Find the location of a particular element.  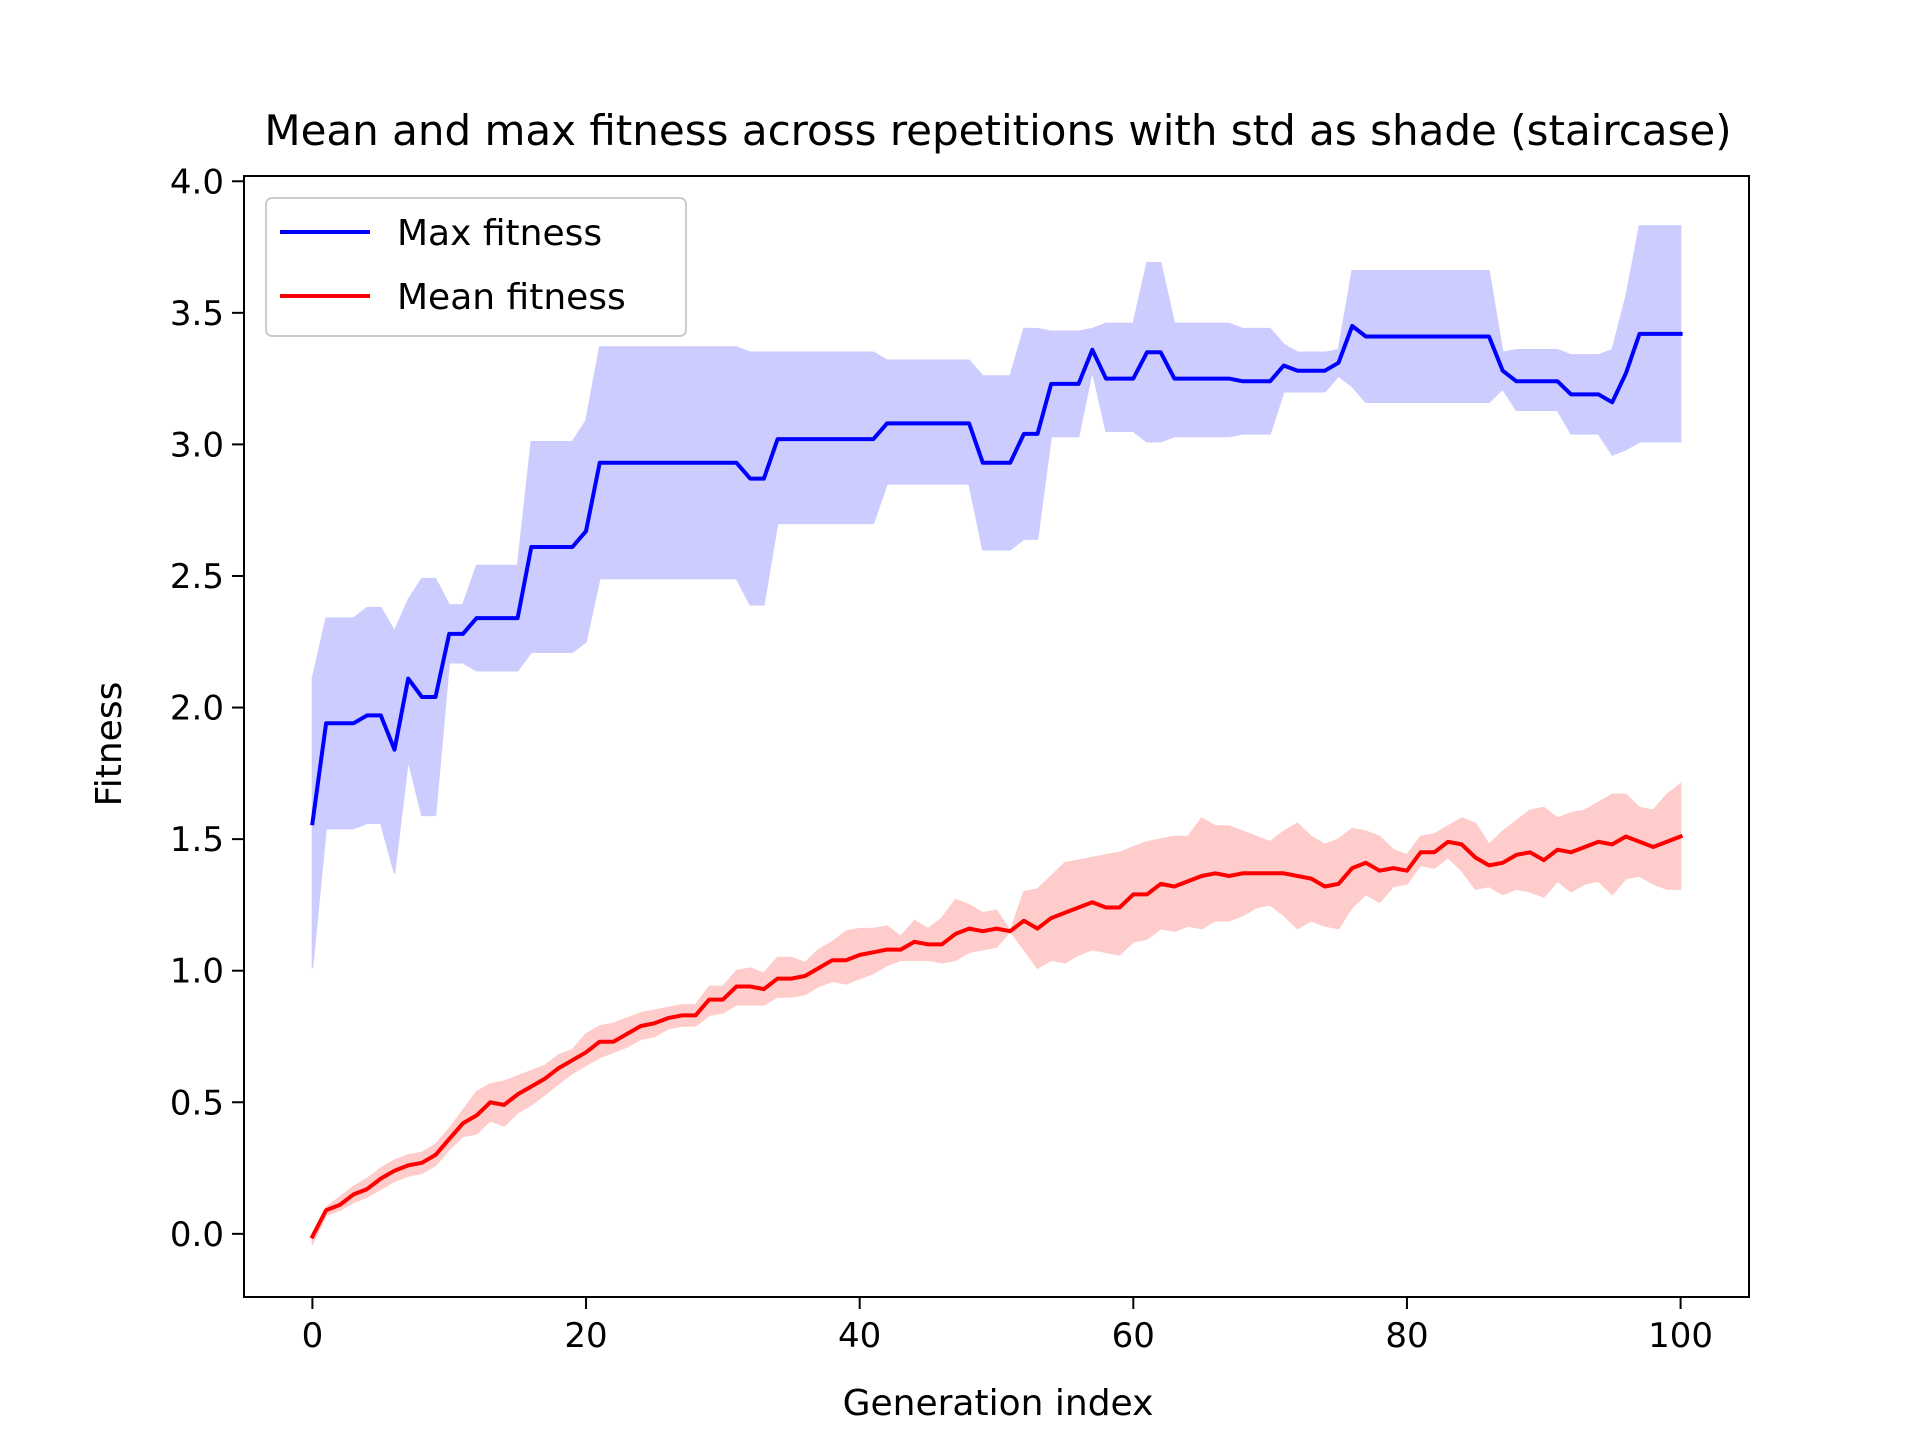

legend: Max fitness Mean fitness is located at coordinates (476, 267).